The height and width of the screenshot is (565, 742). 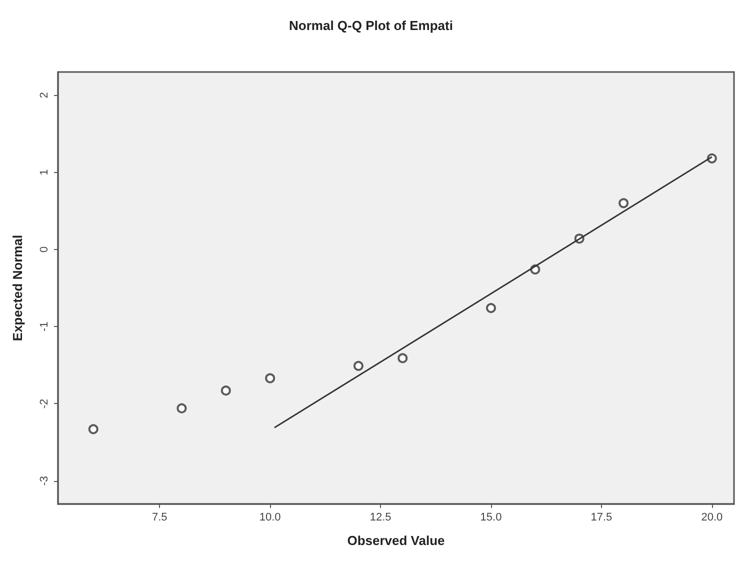 I want to click on y-tick-label: -2, so click(x=44, y=403).